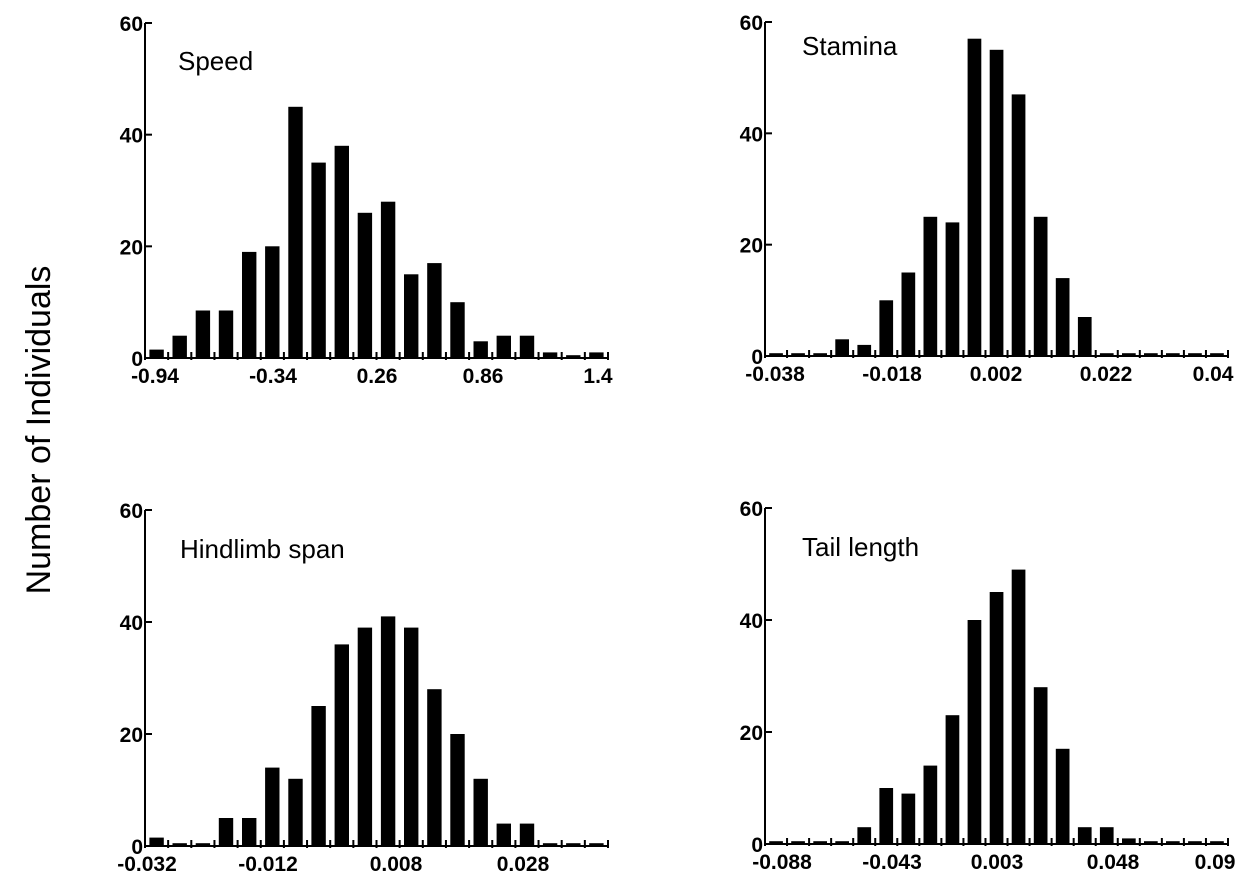 The image size is (1243, 879). Describe the element at coordinates (892, 374) in the screenshot. I see `x-tick-label: -0.018` at that location.